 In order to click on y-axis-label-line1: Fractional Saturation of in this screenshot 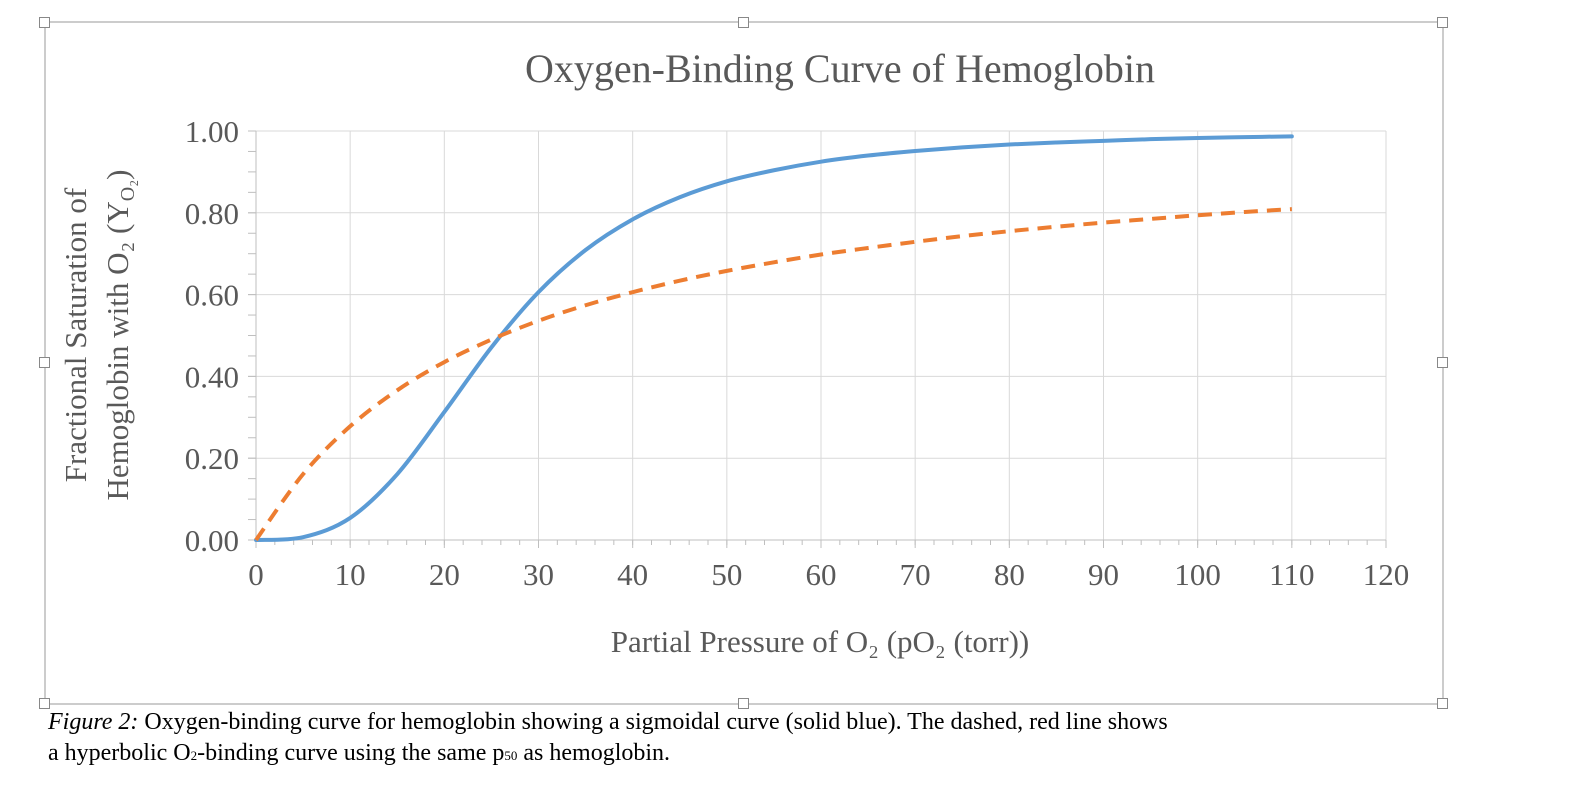, I will do `click(75, 334)`.